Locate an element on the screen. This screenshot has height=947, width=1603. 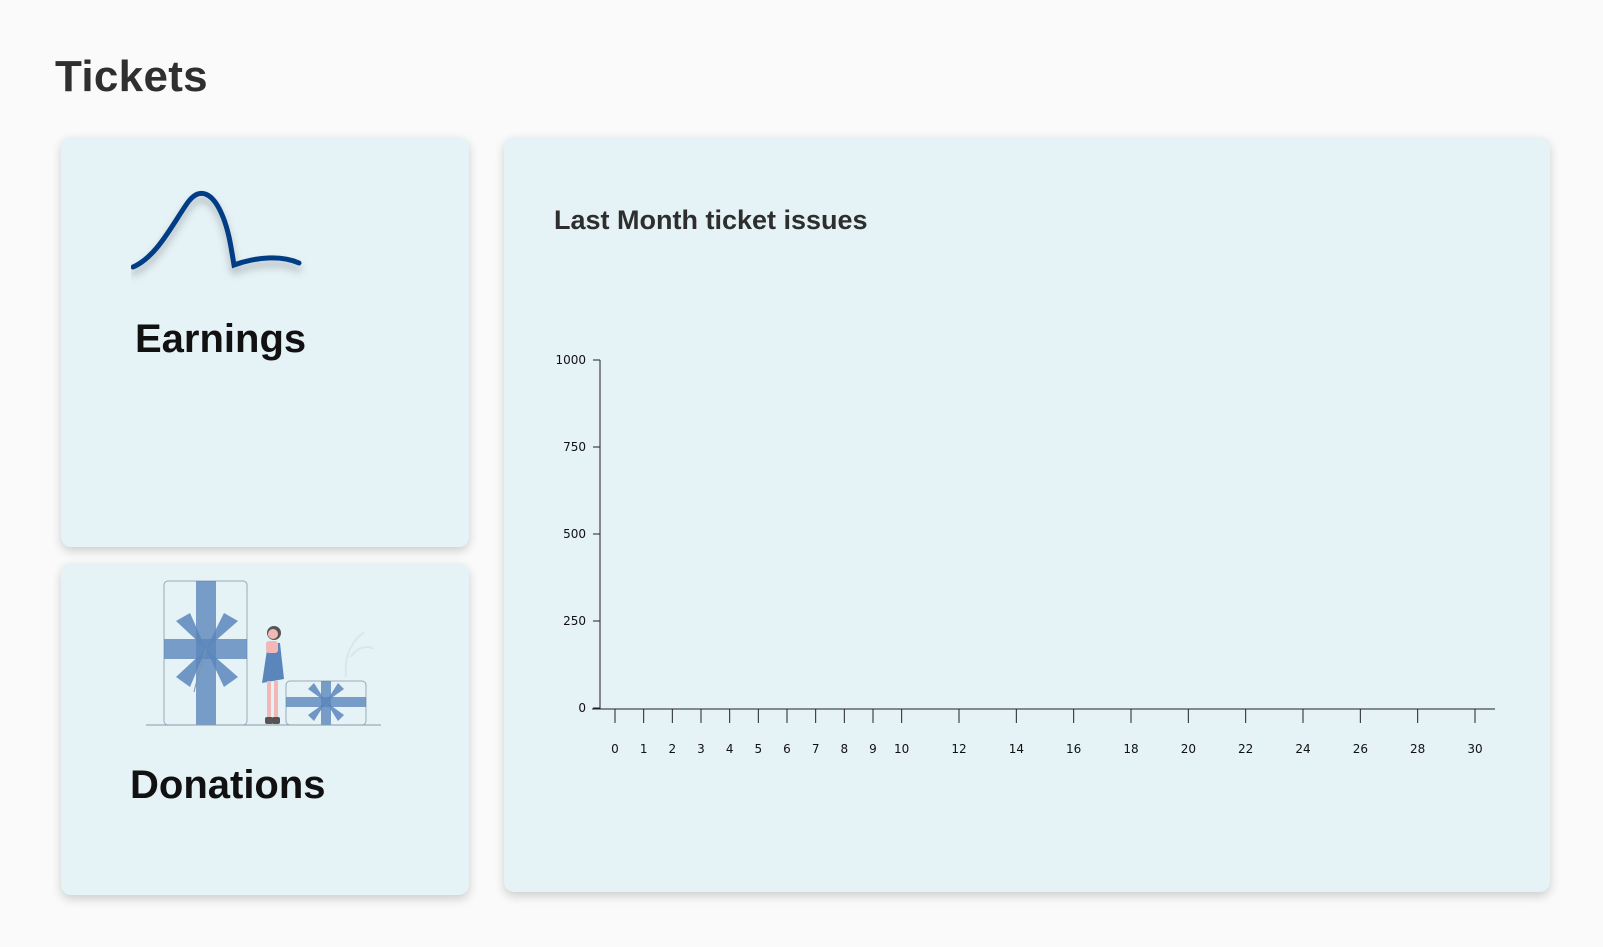
y-tick-label: 500 is located at coordinates (574, 534).